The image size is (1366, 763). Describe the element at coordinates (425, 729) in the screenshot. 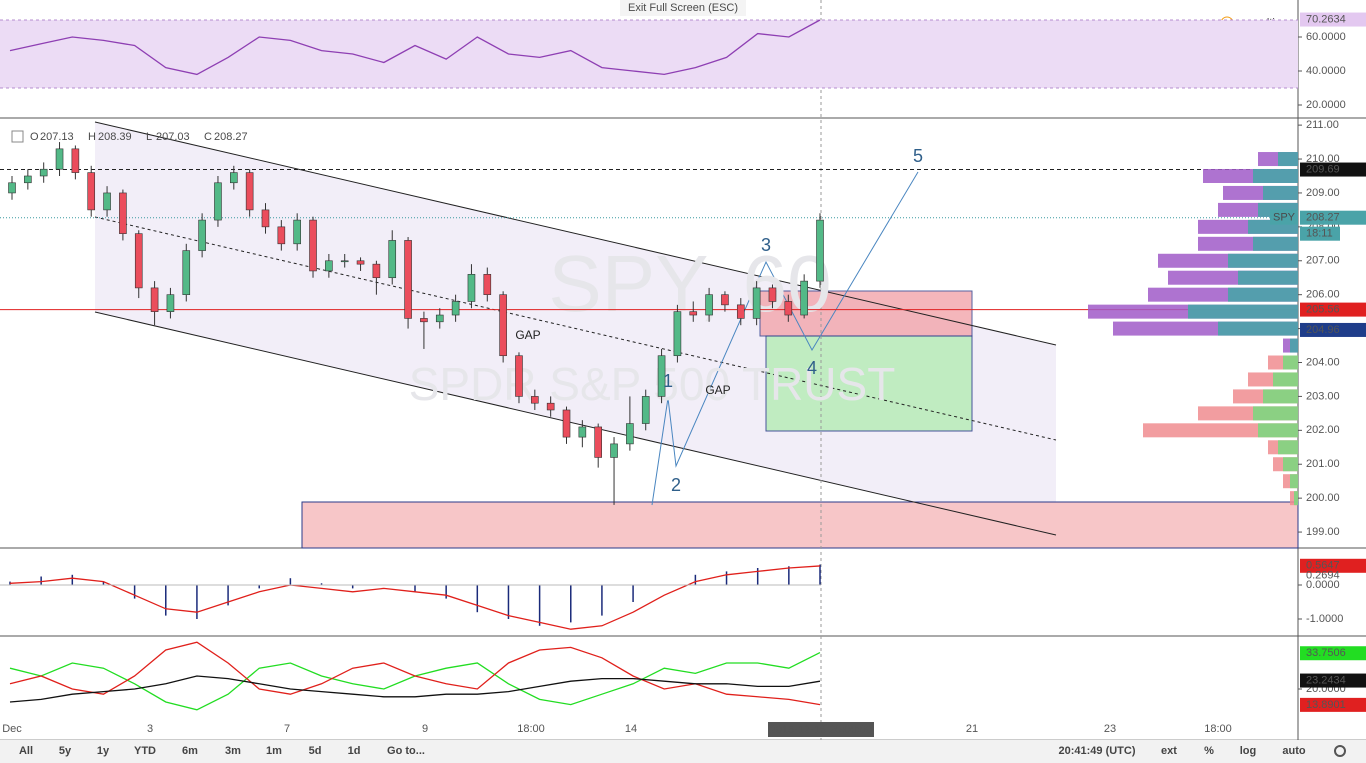

I see `x-tick-label: 9` at that location.